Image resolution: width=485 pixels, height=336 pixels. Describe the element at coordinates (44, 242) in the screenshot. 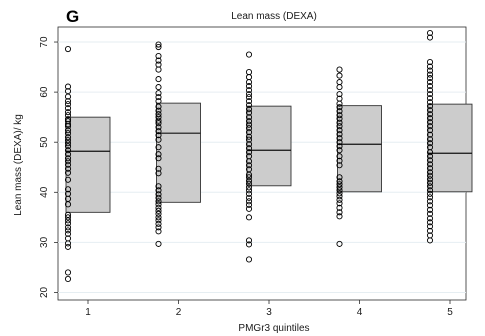

I see `y-tick-label: 30` at that location.